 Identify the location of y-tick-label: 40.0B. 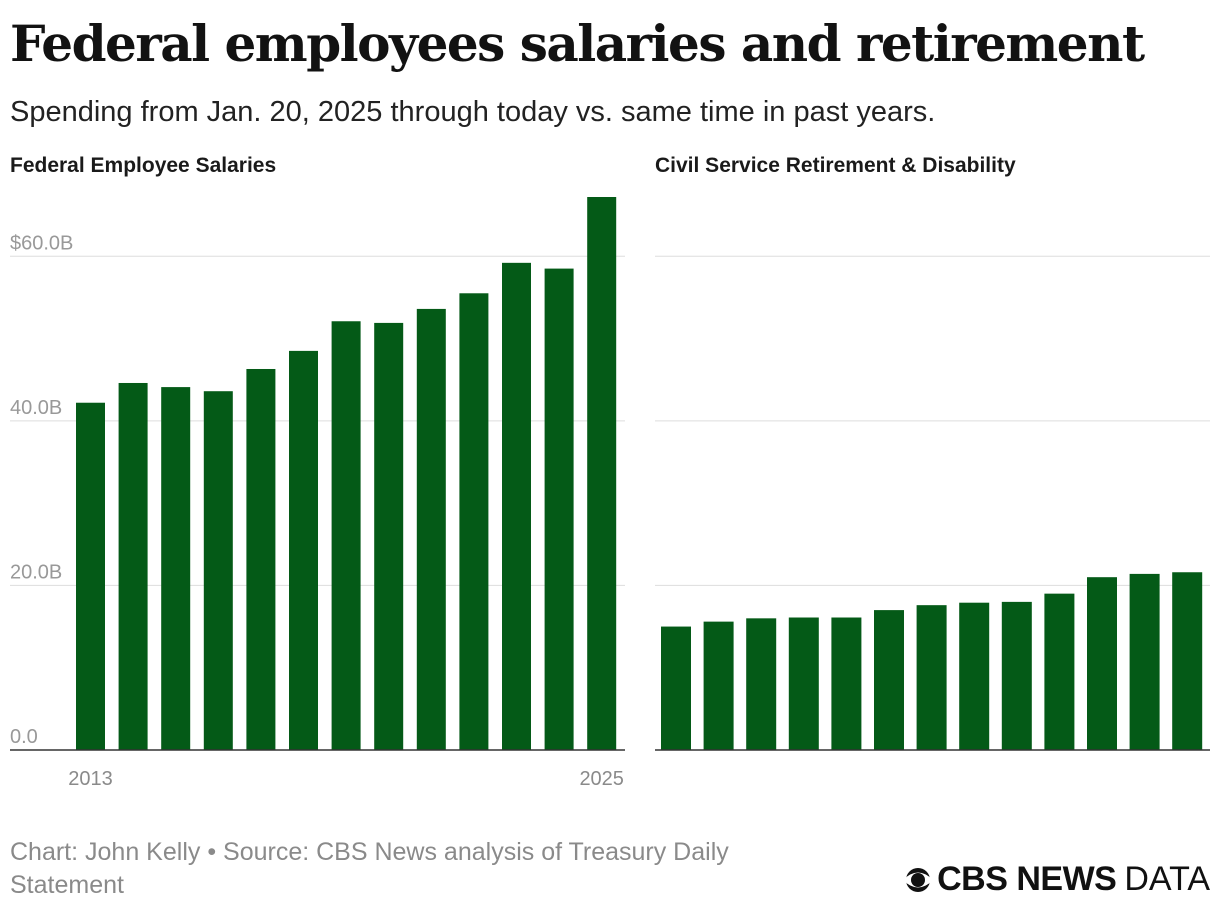
(36, 408).